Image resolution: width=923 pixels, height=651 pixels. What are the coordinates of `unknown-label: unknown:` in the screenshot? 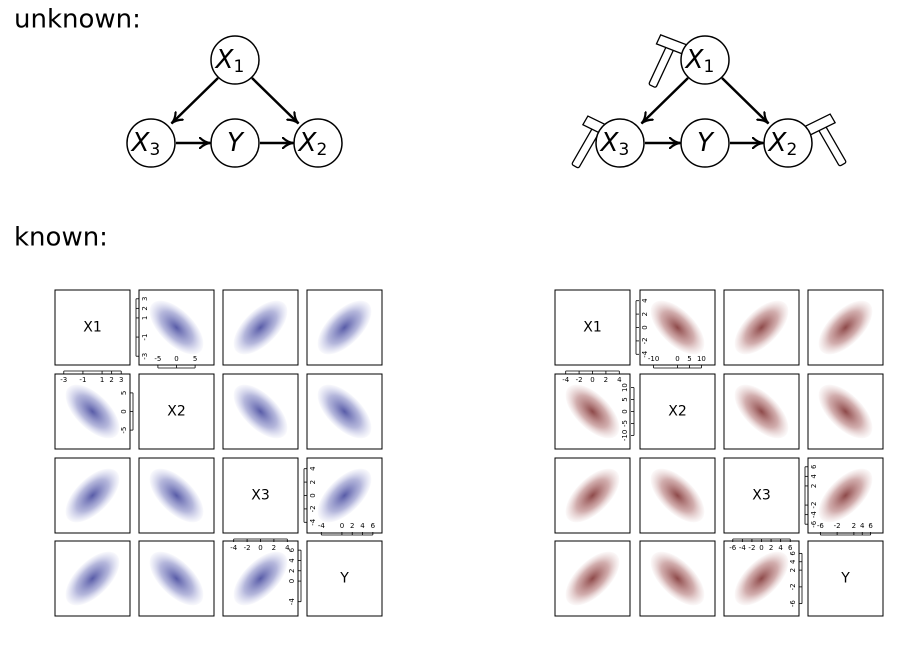 It's located at (77, 20).